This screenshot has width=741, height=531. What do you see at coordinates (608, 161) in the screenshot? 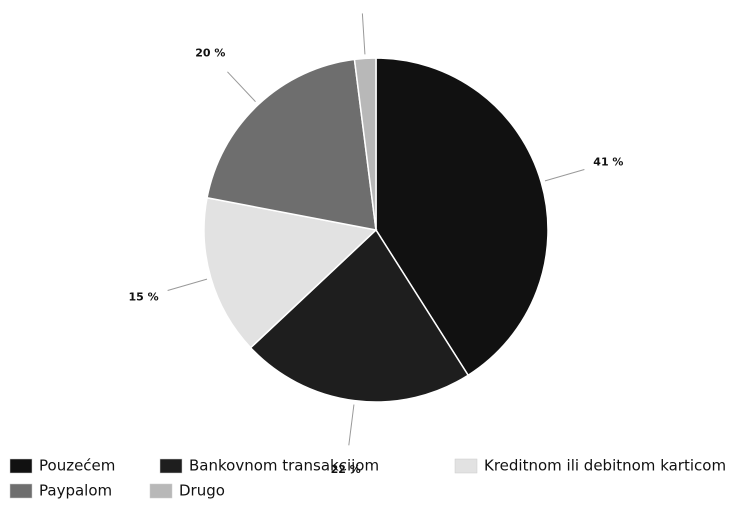
I see `data-label: 41 %` at bounding box center [608, 161].